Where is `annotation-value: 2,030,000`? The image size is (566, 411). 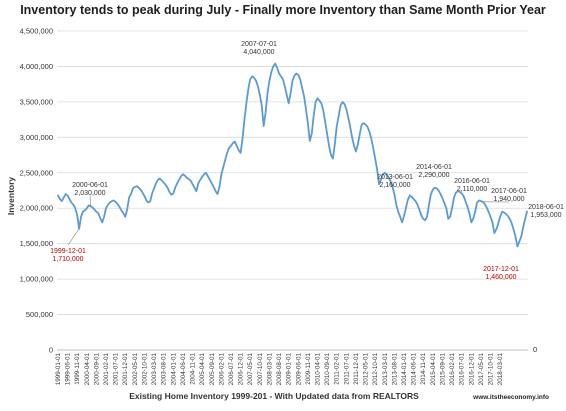
annotation-value: 2,030,000 is located at coordinates (89, 193).